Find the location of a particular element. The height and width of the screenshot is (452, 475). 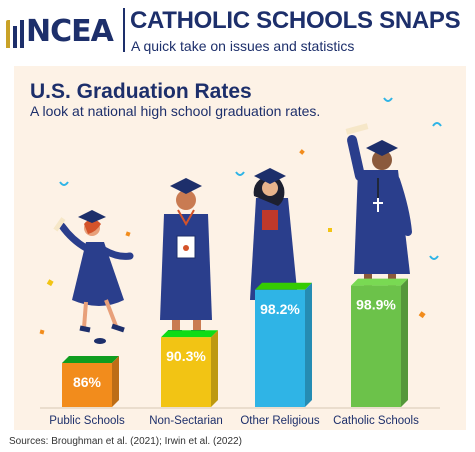

value-label: 98.9% is located at coordinates (376, 305).